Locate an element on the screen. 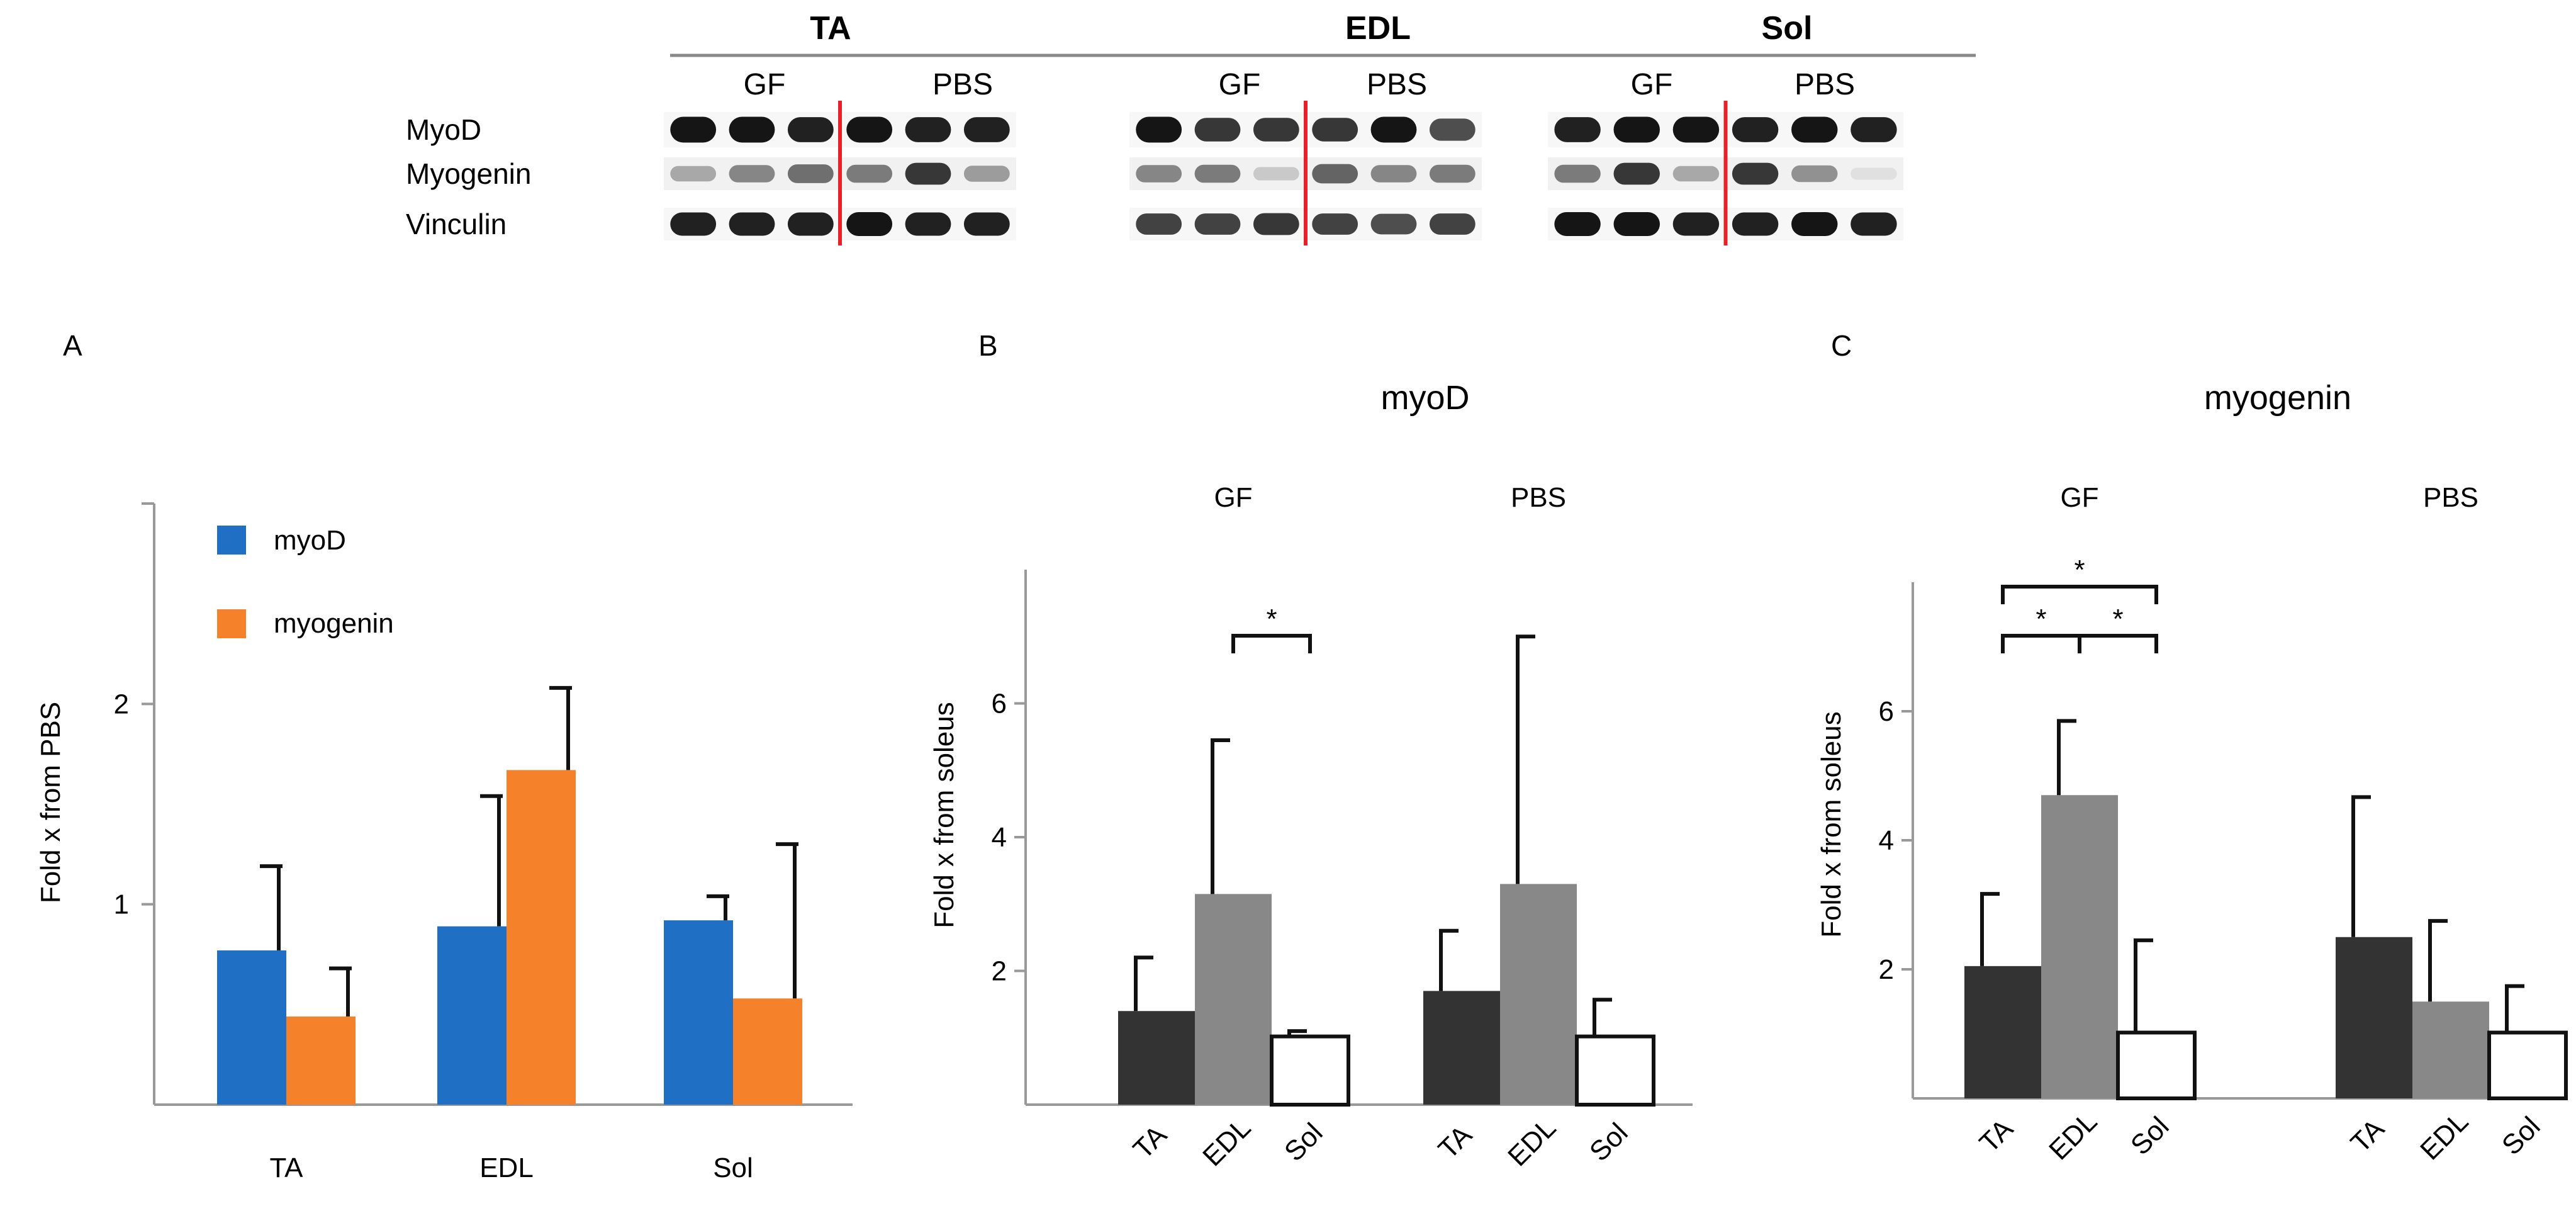 This screenshot has width=2576, height=1206. chart-b-title: myoD is located at coordinates (1424, 398).